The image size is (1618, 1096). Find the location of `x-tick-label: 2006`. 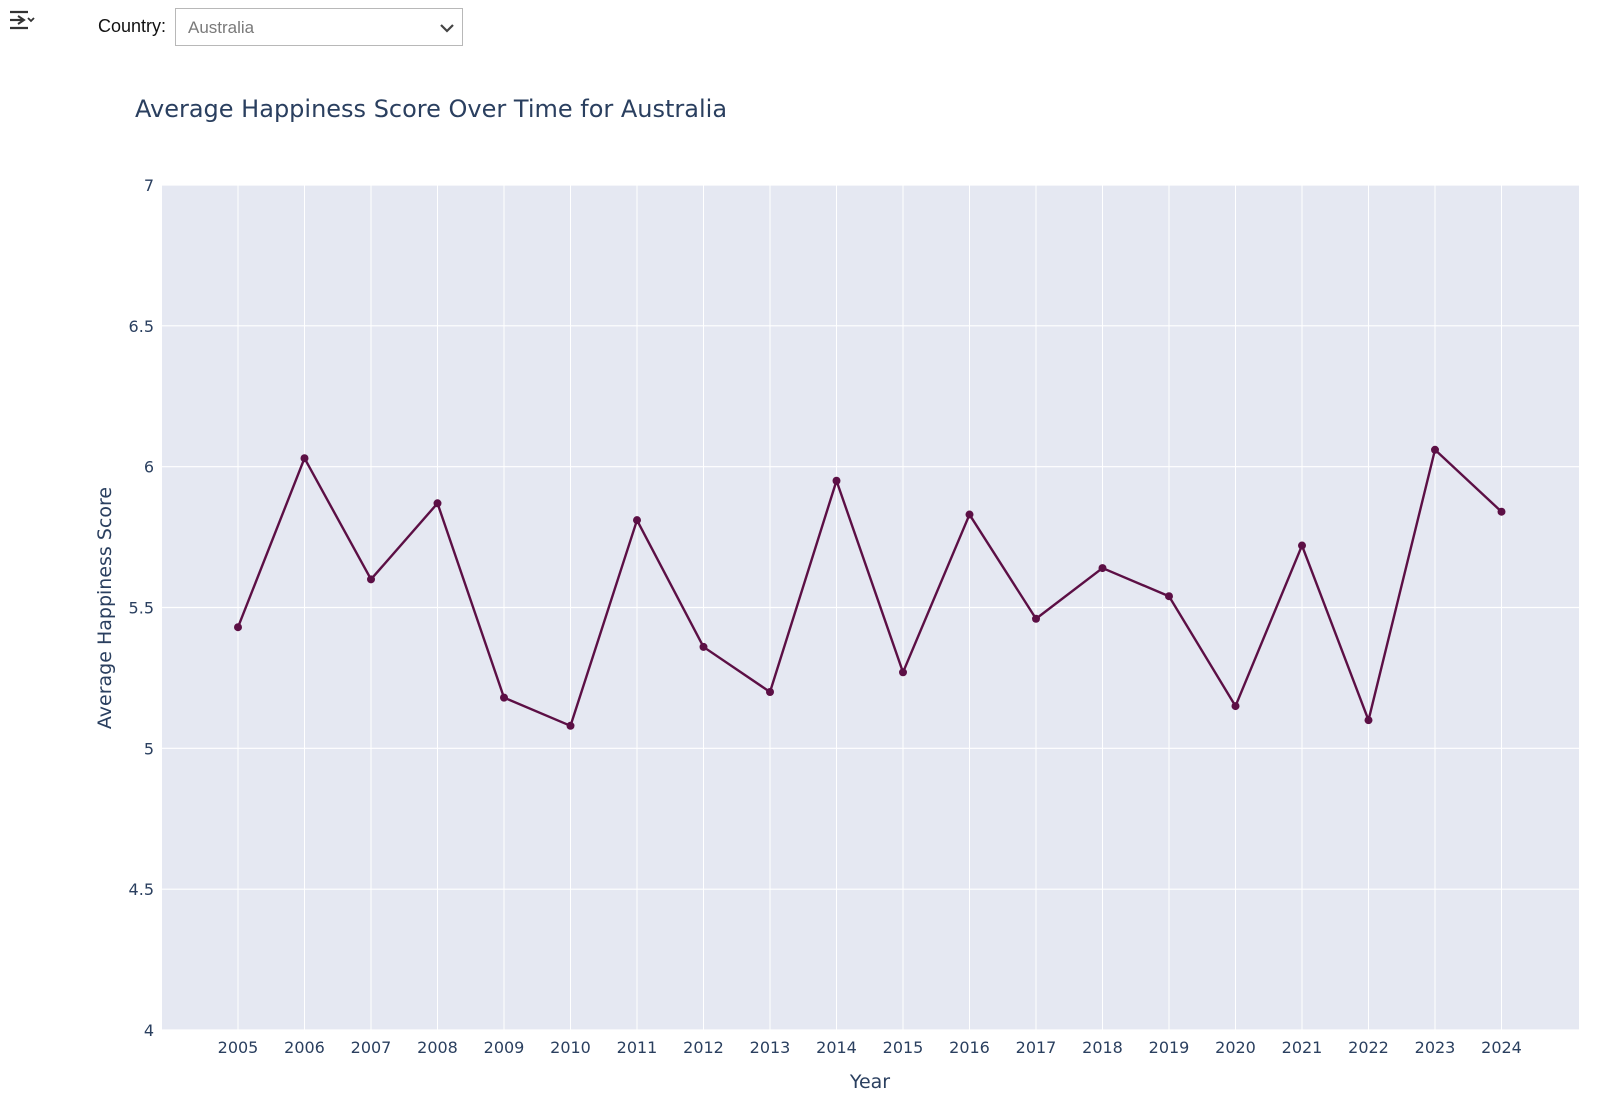

x-tick-label: 2006 is located at coordinates (304, 1047).